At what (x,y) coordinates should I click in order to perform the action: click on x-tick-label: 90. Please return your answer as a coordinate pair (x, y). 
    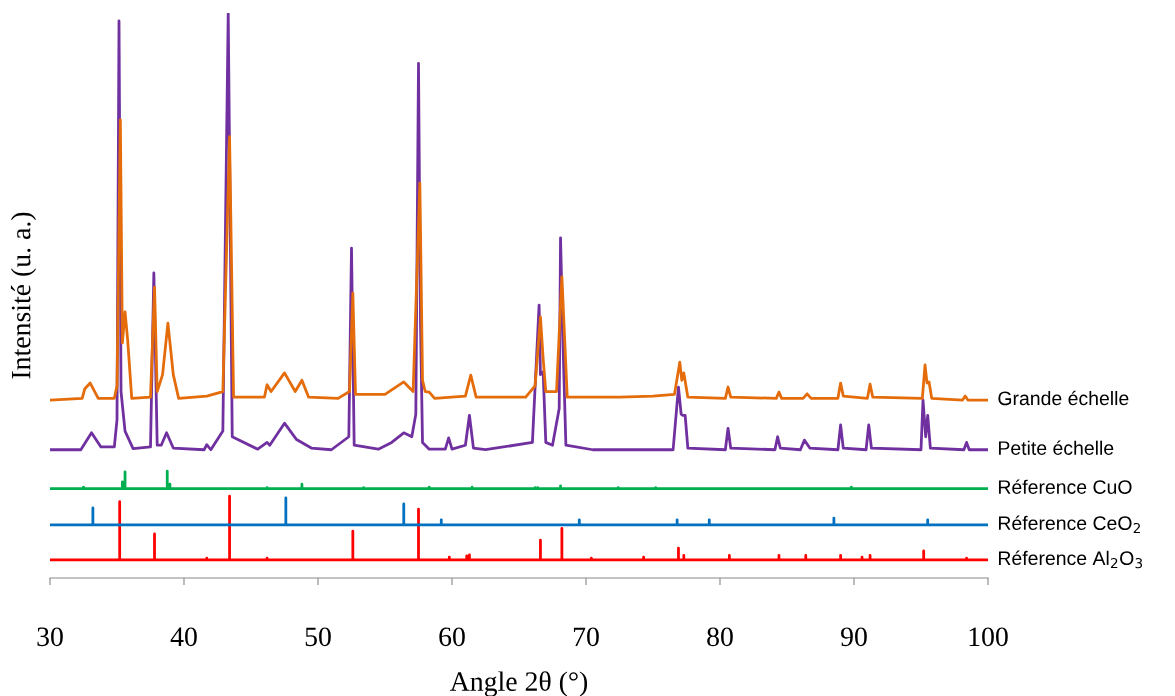
    Looking at the image, I should click on (854, 637).